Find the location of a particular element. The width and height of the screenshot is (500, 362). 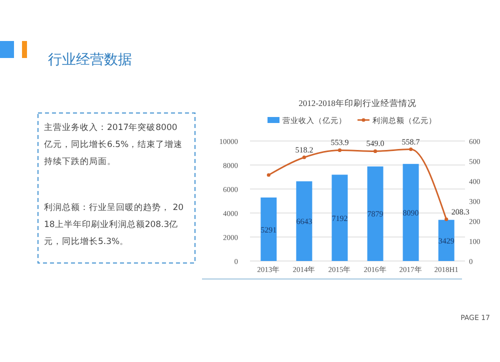

text: 主营业务收入：2017年突破8000亿元，同比增长6.5%，结束了增速持续下跌的局面。 is located at coordinates (113, 144).